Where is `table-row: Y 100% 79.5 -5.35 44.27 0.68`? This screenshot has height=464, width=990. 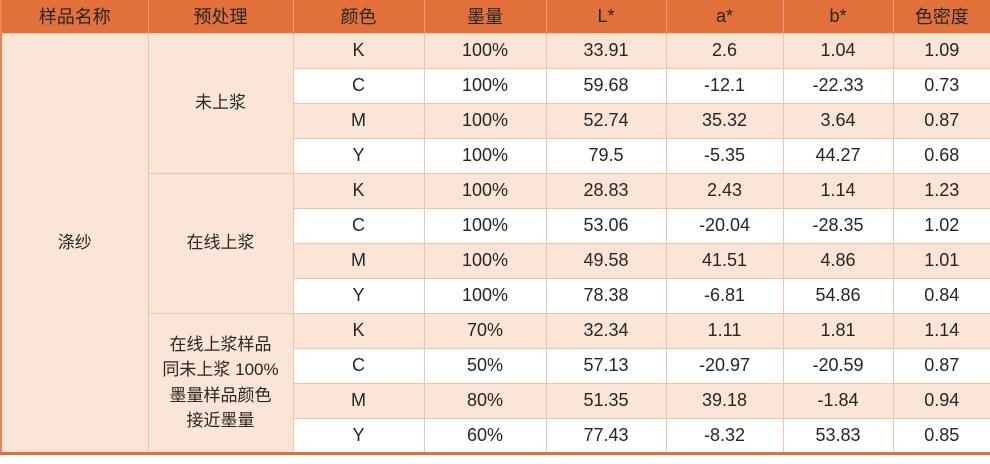 table-row: Y 100% 79.5 -5.35 44.27 0.68 is located at coordinates (495, 155).